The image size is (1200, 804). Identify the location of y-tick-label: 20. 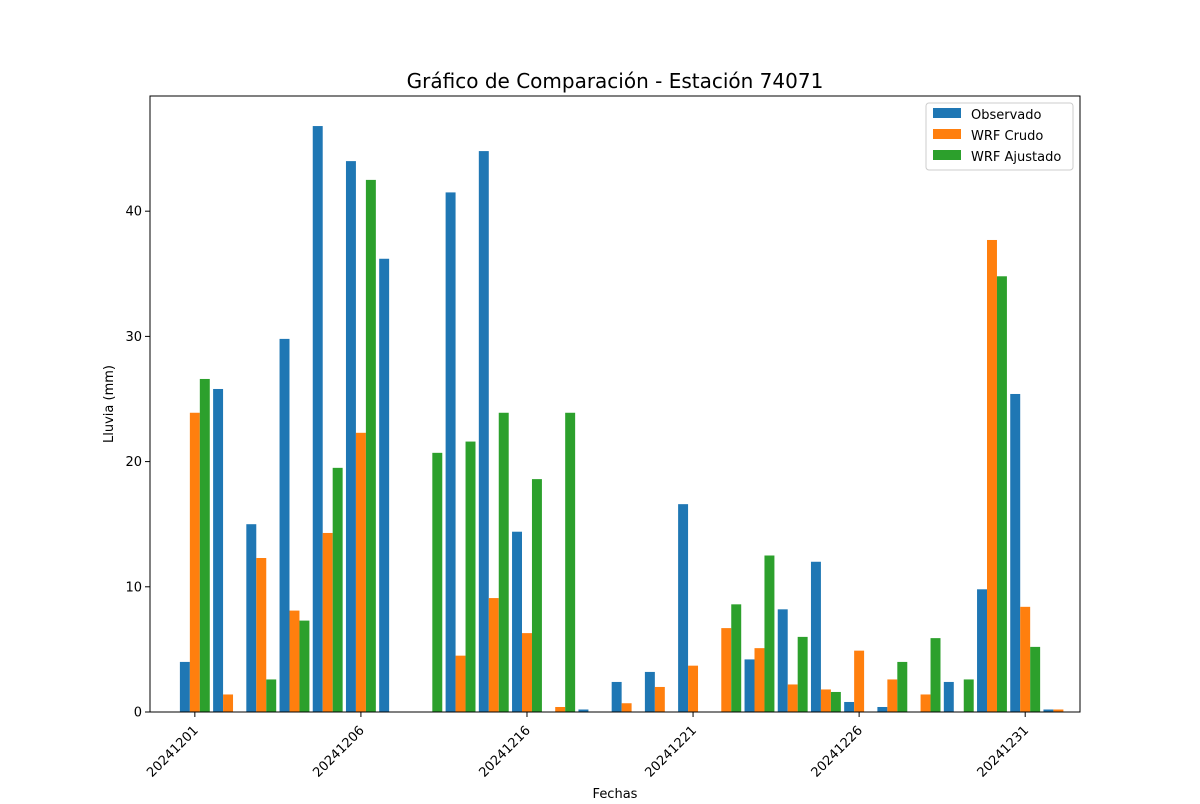
(133, 462).